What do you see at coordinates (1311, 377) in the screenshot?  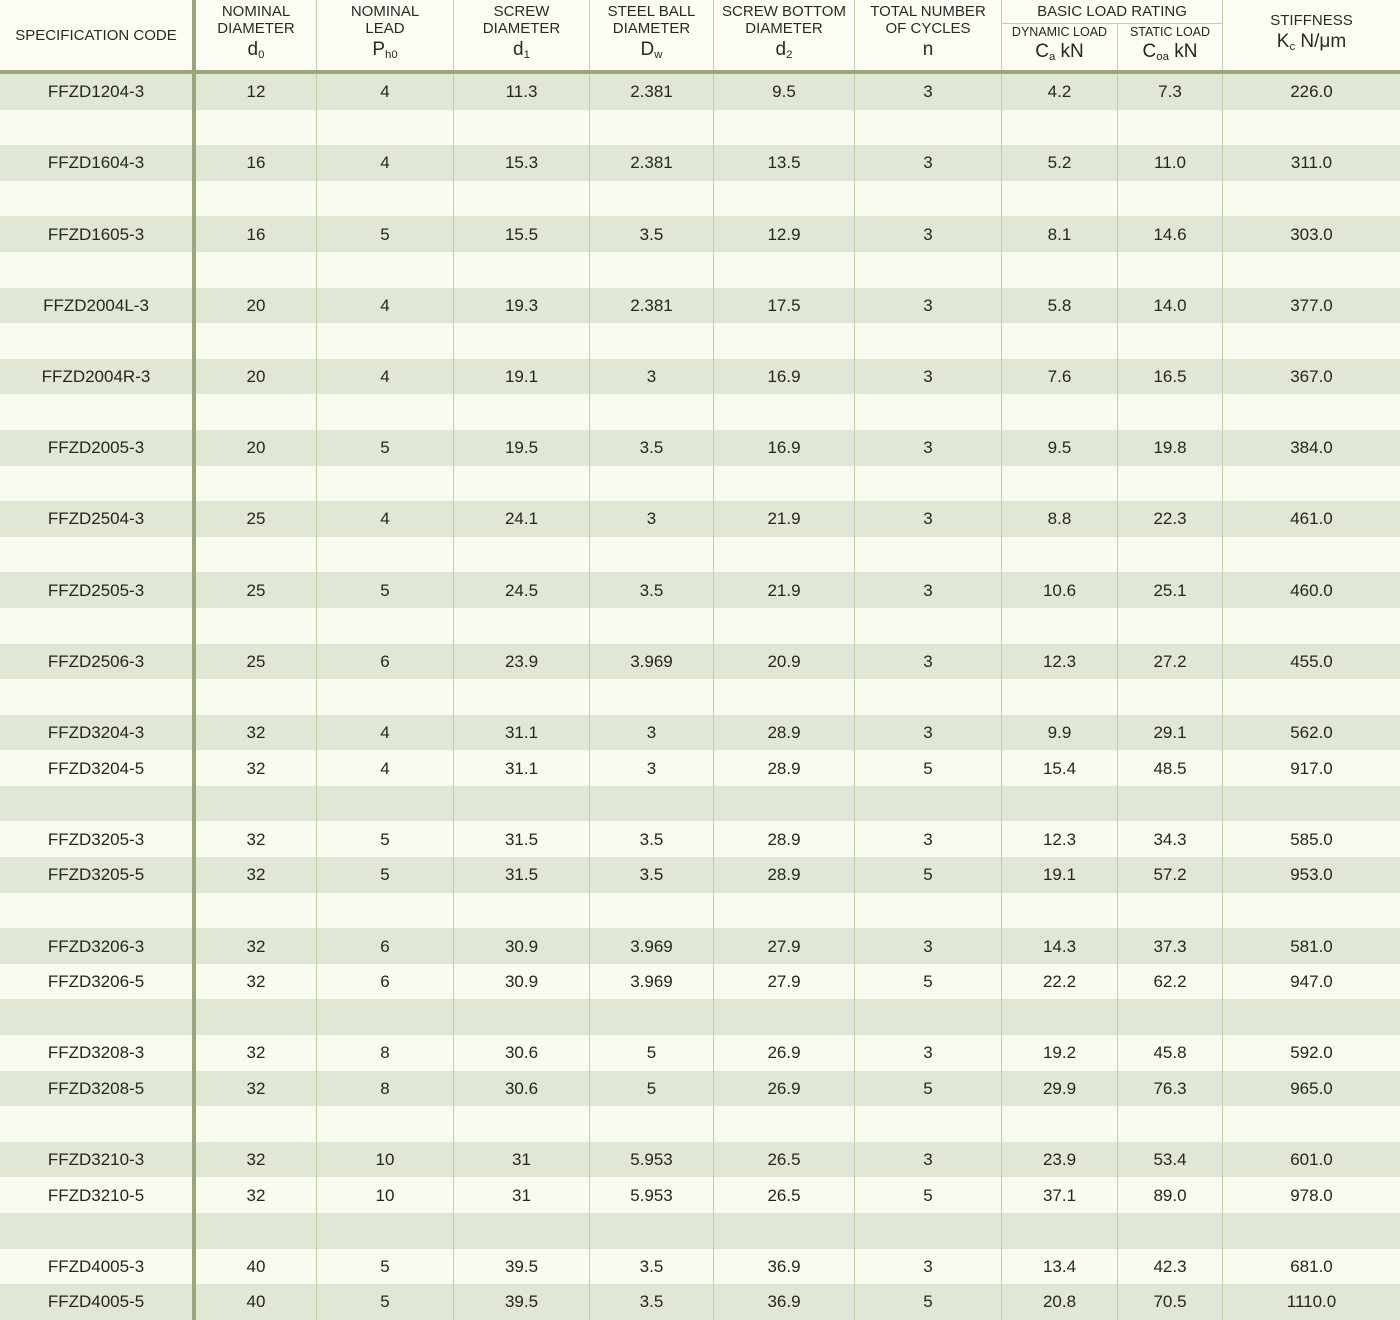 I see `cell-kc: 367.0` at bounding box center [1311, 377].